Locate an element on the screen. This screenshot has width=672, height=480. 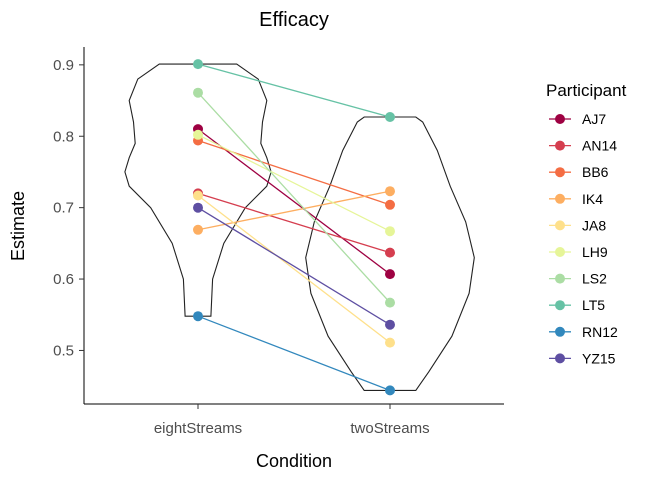
y-tick-label: 0.6 is located at coordinates (63, 279).